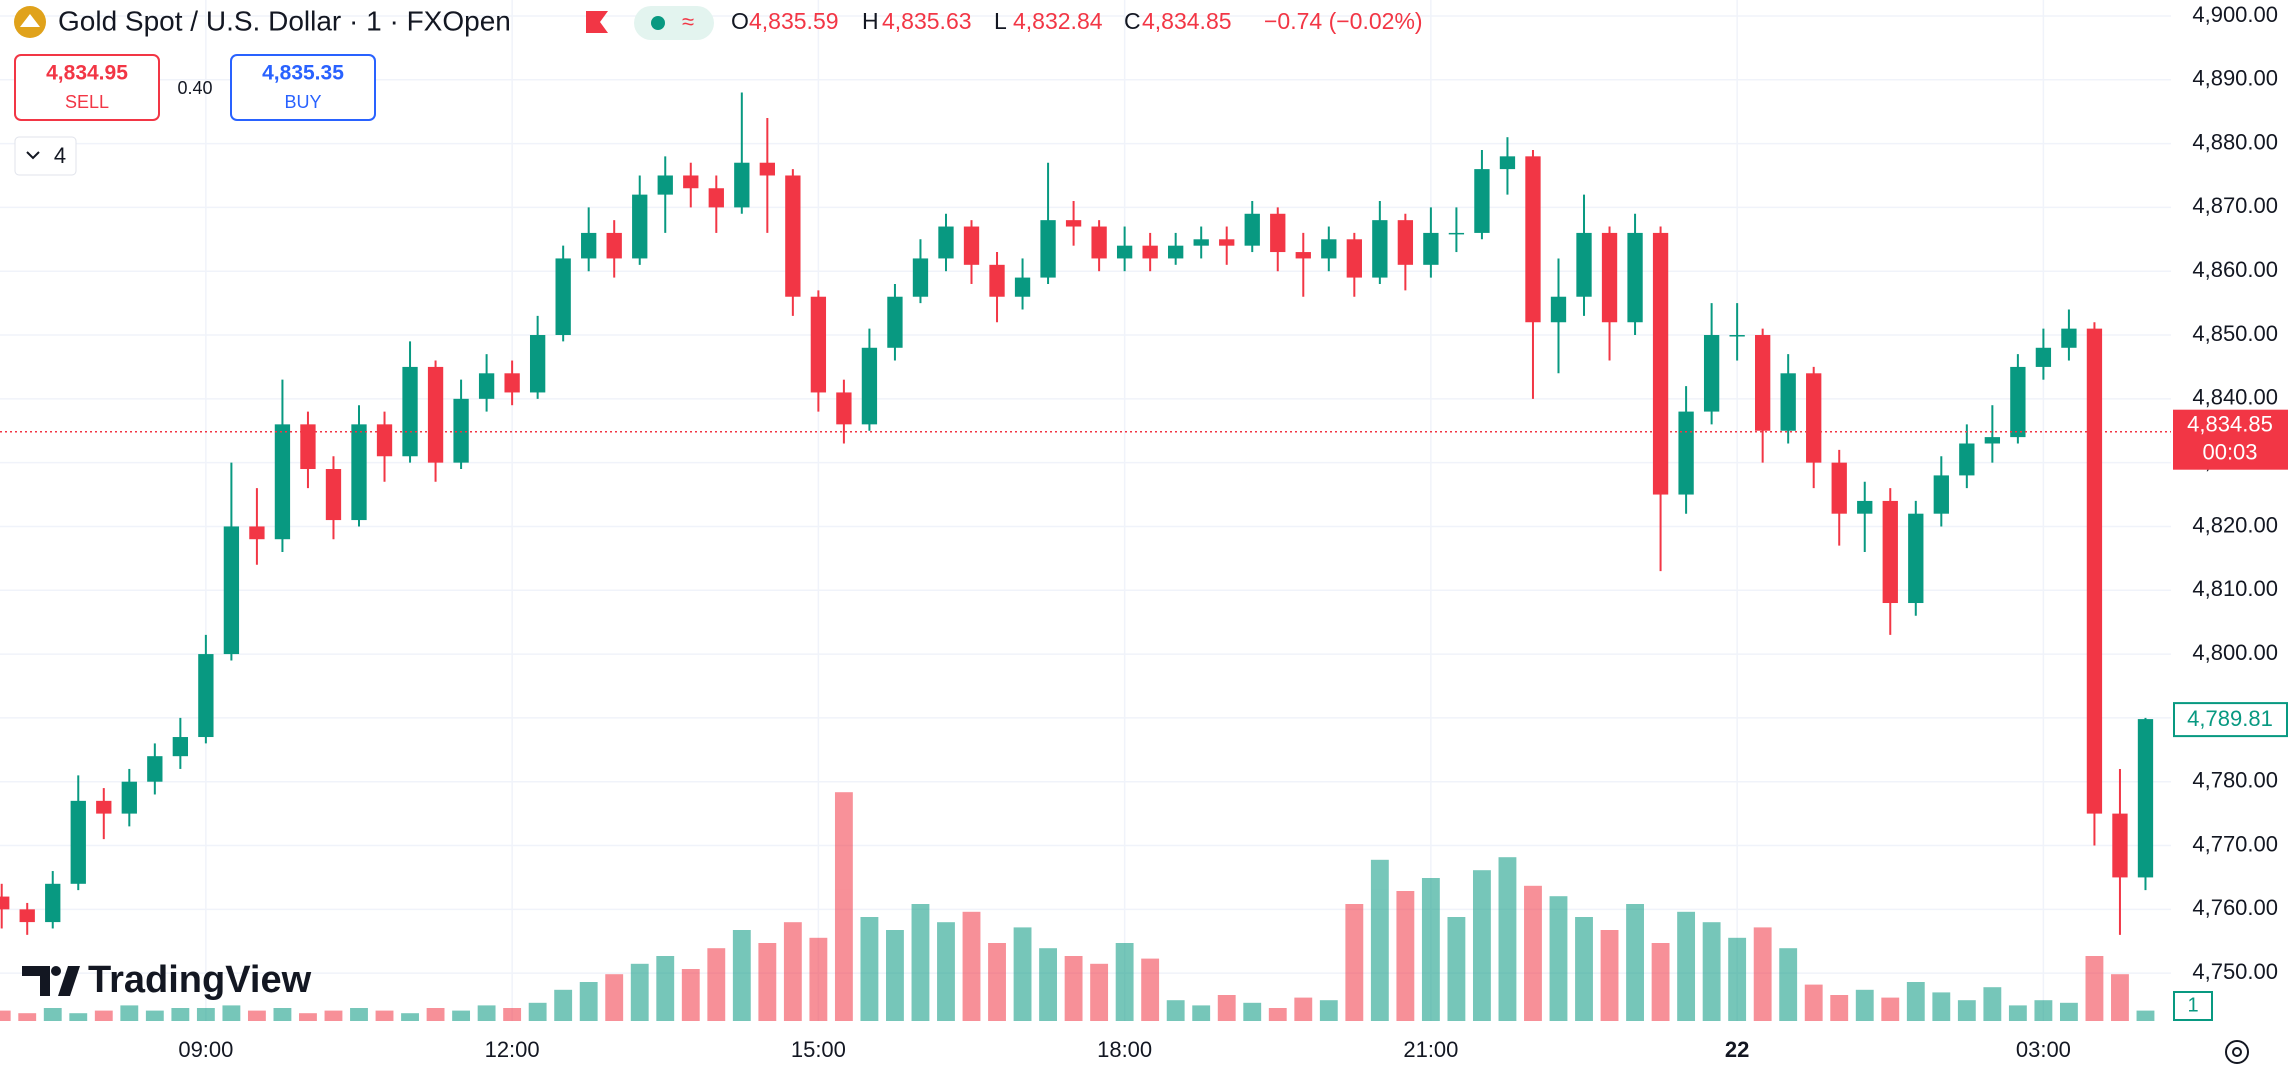  What do you see at coordinates (2229, 452) in the screenshot?
I see `countdown: 00:03` at bounding box center [2229, 452].